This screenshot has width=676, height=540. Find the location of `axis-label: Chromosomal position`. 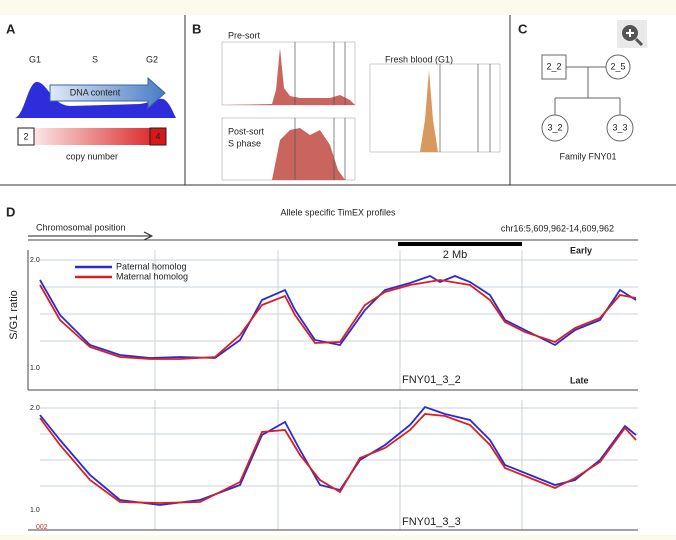

axis-label: Chromosomal position is located at coordinates (81, 227).